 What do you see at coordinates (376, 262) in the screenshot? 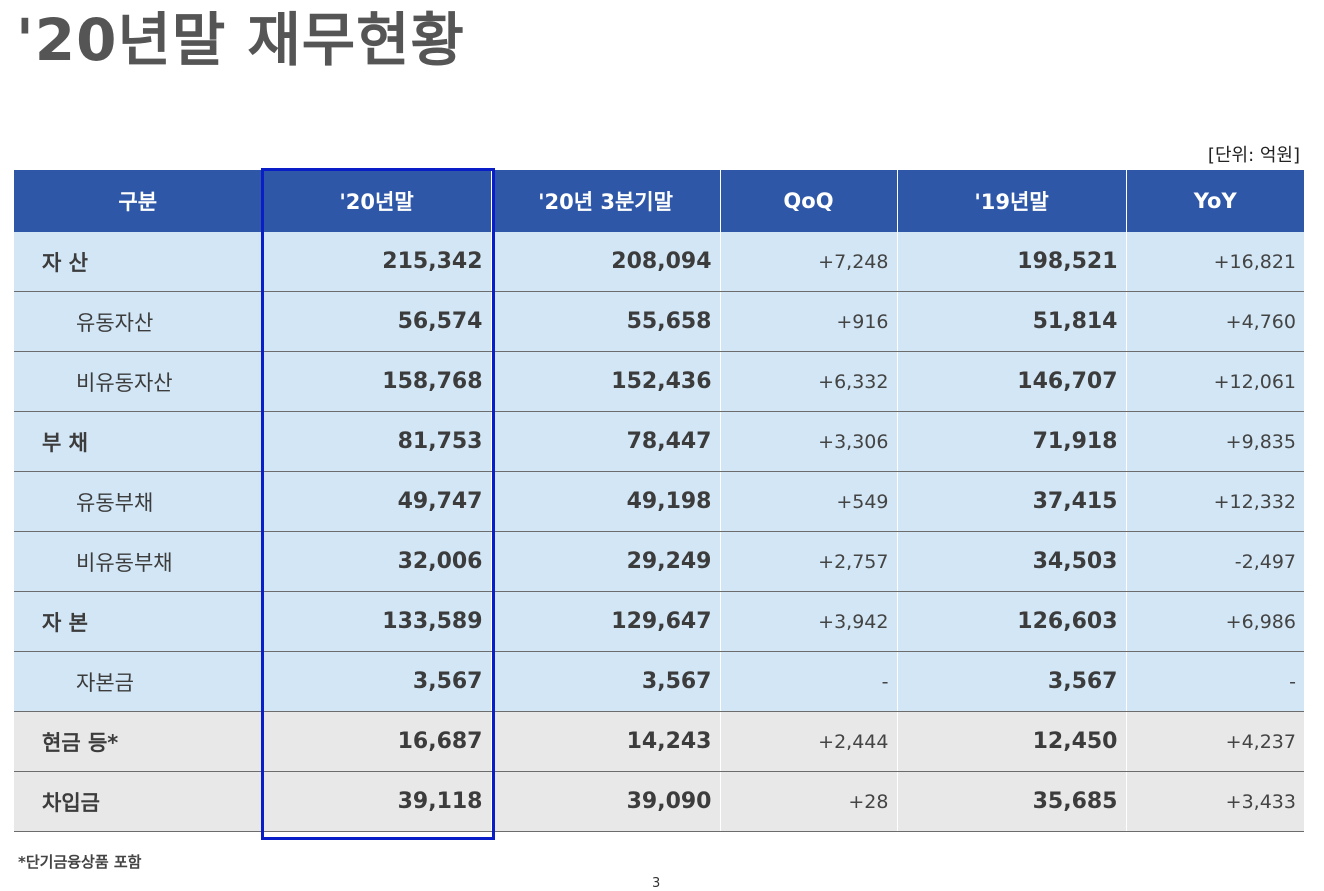
I see `cell-20-end: 215,342` at bounding box center [376, 262].